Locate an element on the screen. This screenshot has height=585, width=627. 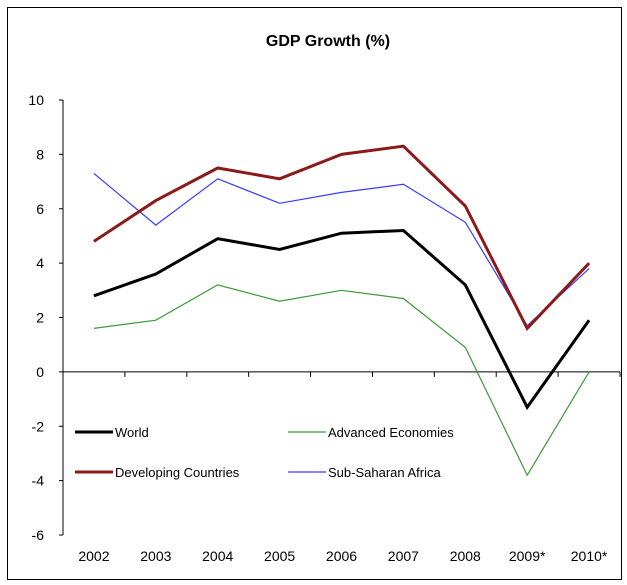
x-tick-label: 2009* is located at coordinates (527, 556).